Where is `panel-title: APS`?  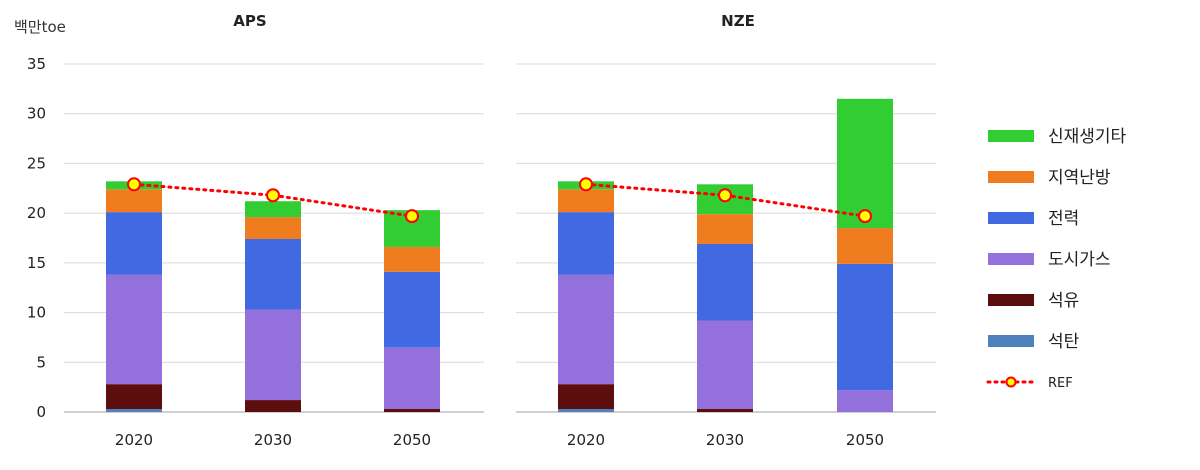
panel-title: APS is located at coordinates (249, 21).